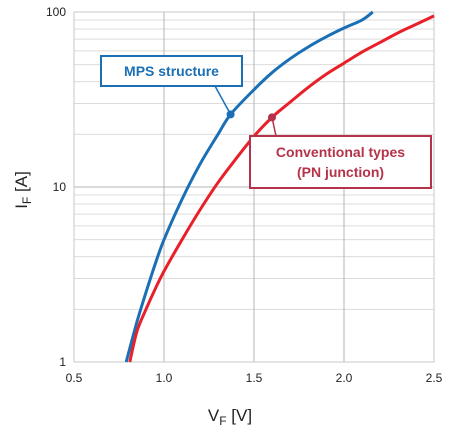 Image resolution: width=451 pixels, height=437 pixels. I want to click on annotation-label: Conventional types, so click(340, 152).